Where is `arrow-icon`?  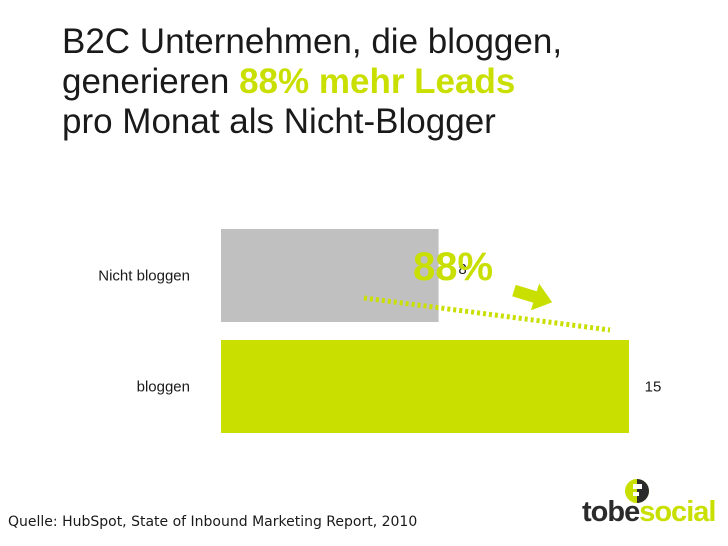
arrow-icon is located at coordinates (532, 297).